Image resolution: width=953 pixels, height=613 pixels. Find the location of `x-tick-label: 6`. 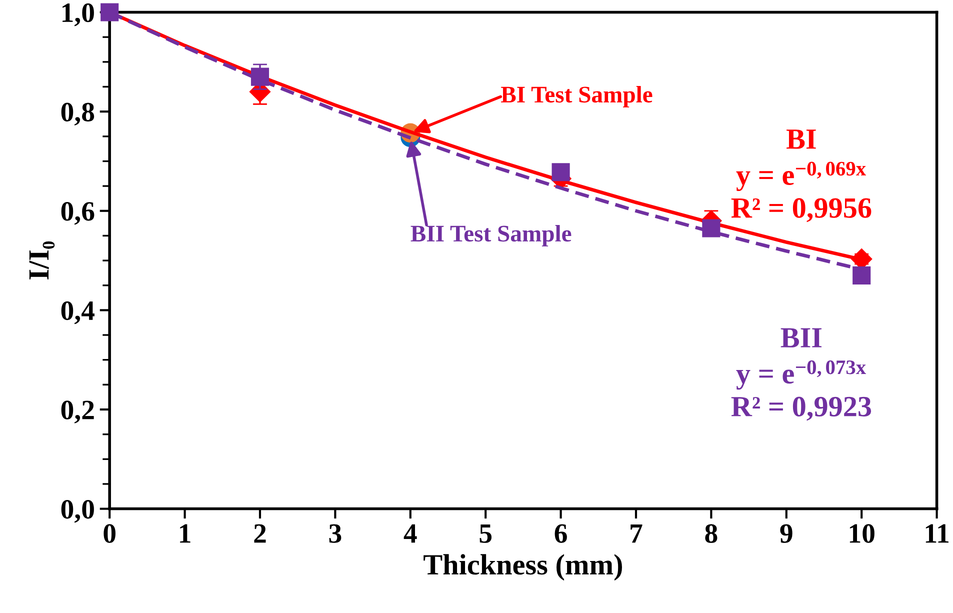

x-tick-label: 6 is located at coordinates (560, 533).